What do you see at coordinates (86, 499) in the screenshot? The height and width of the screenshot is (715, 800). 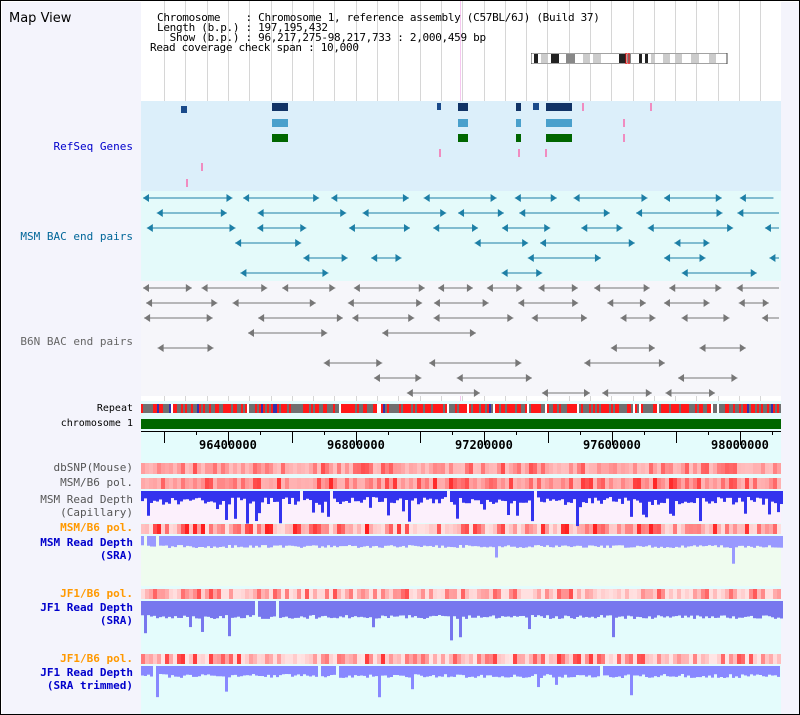 I see `msm-depth-capillary-label: MSM Read Depth` at bounding box center [86, 499].